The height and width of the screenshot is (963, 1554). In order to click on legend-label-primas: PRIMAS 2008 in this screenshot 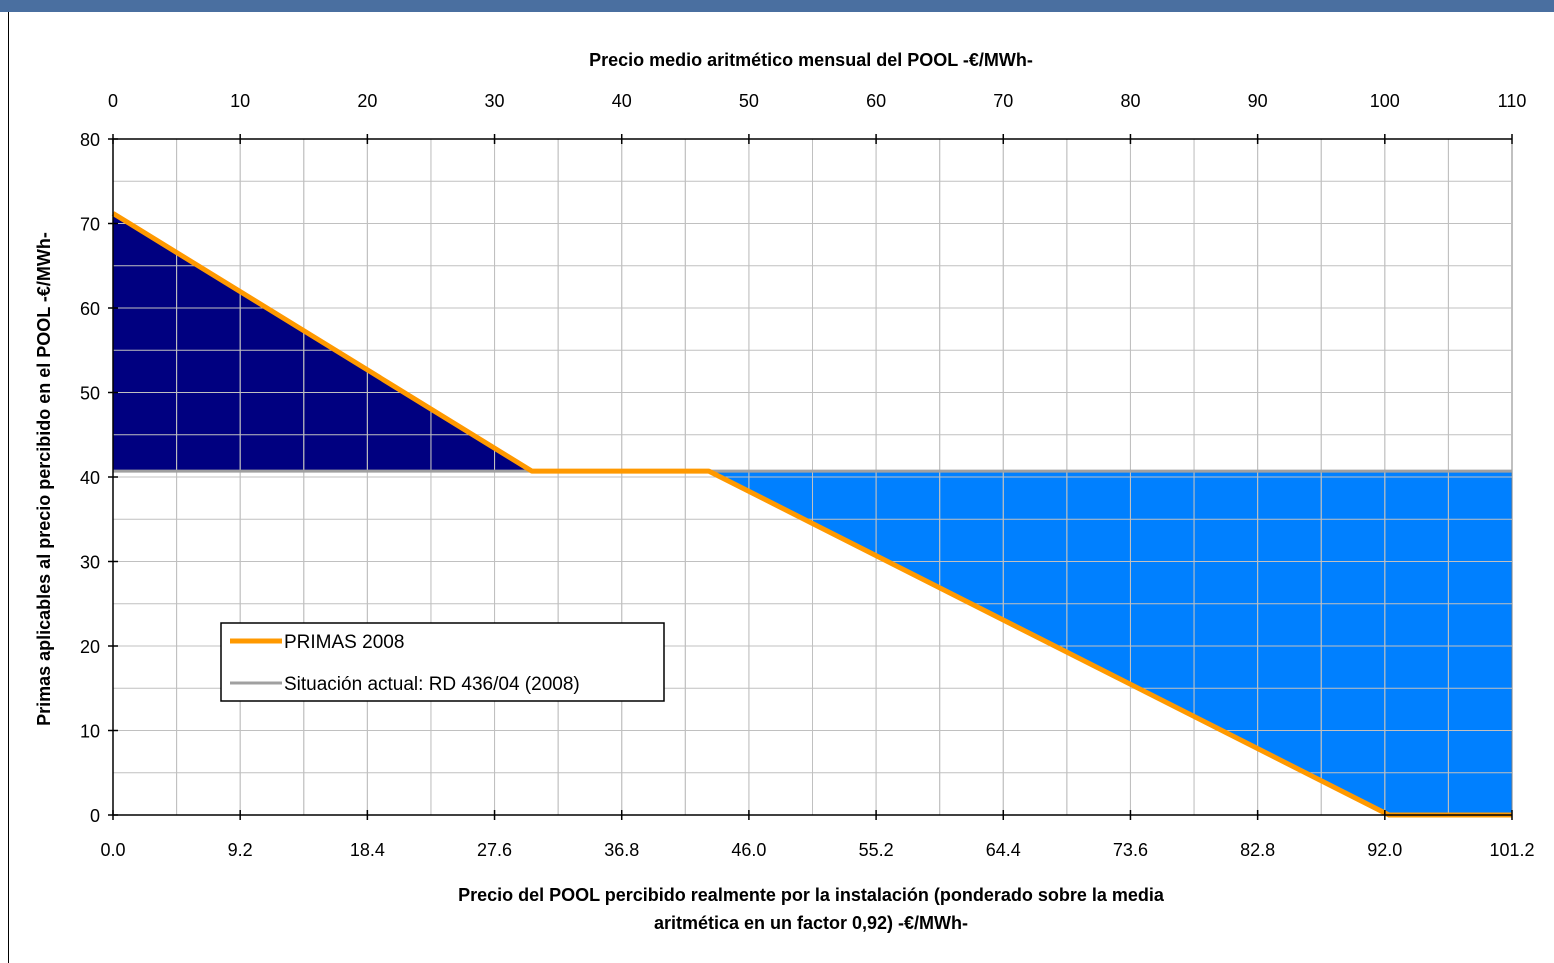, I will do `click(344, 642)`.